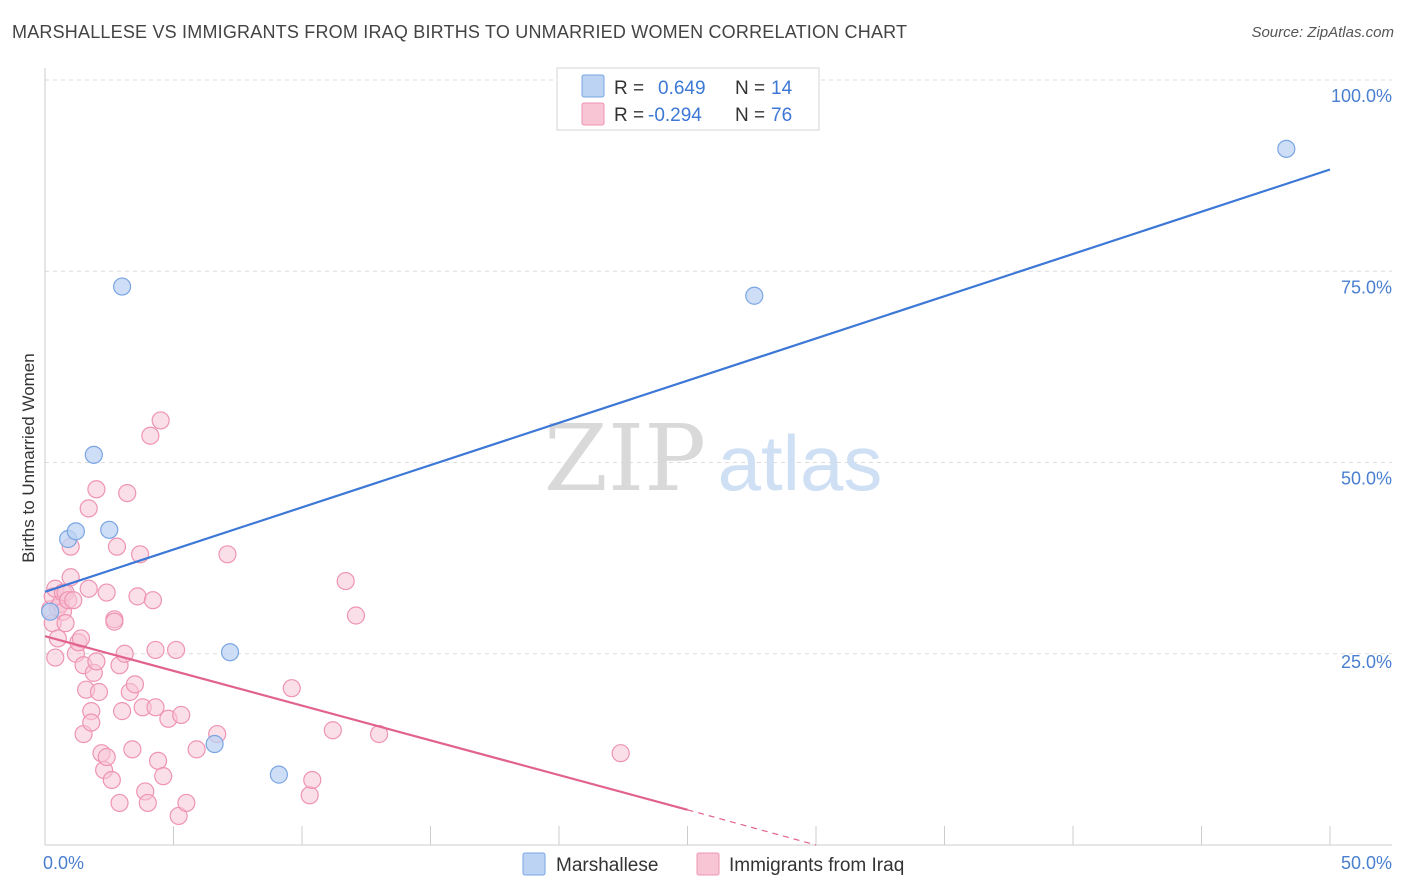  I want to click on y-tick-label: 50.0%, so click(1366, 479).